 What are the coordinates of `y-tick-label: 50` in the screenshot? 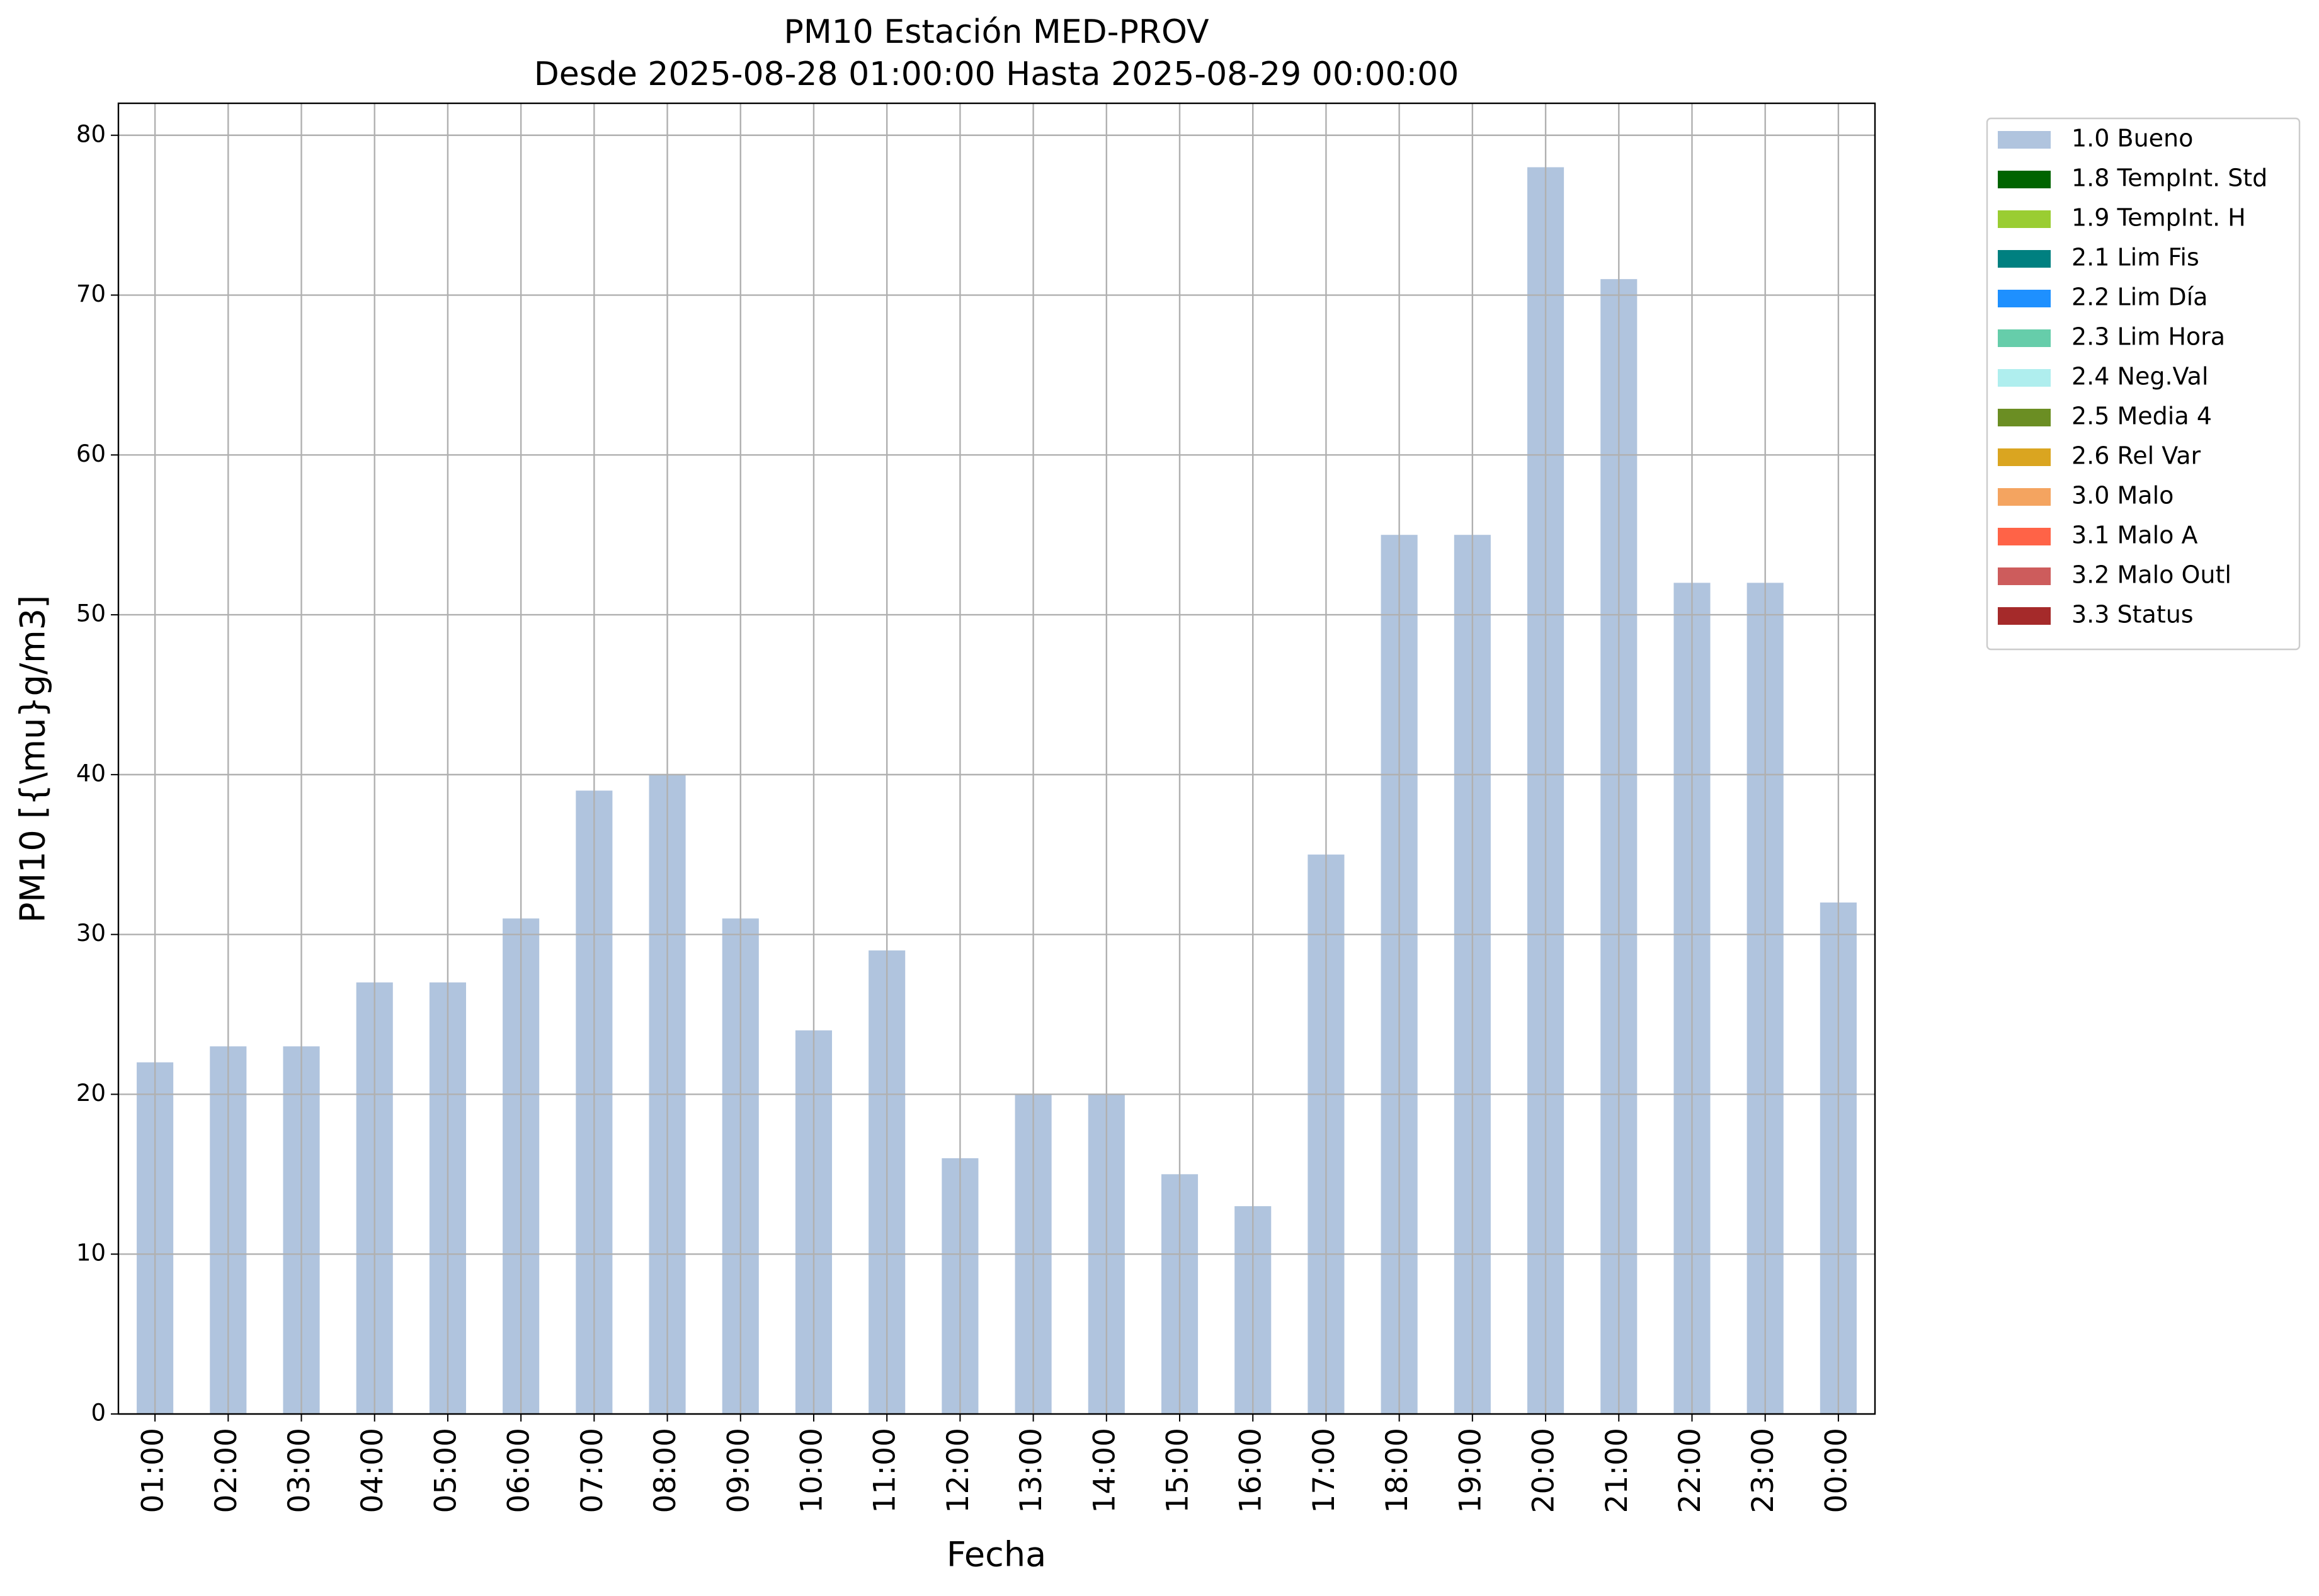 It's located at (91, 613).